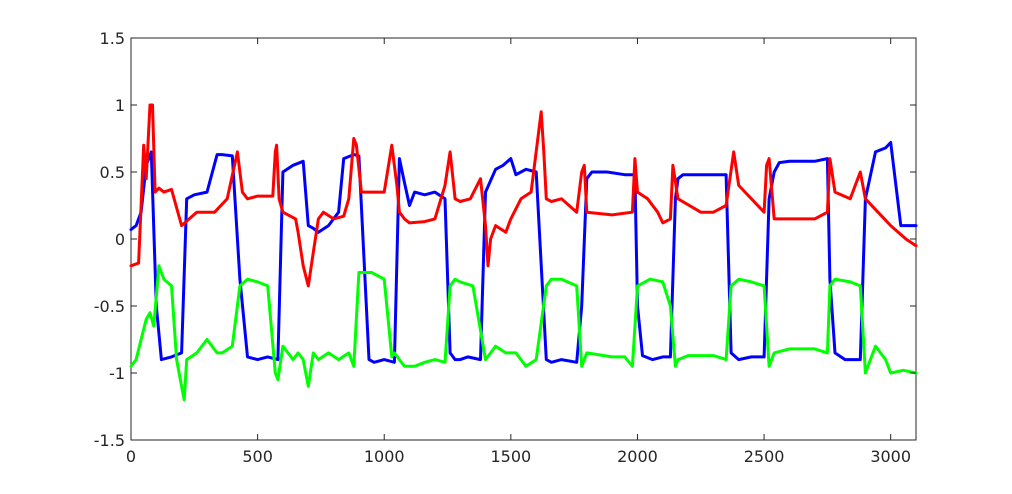 The height and width of the screenshot is (494, 1012). Describe the element at coordinates (384, 456) in the screenshot. I see `x-tick-label: 1000` at that location.